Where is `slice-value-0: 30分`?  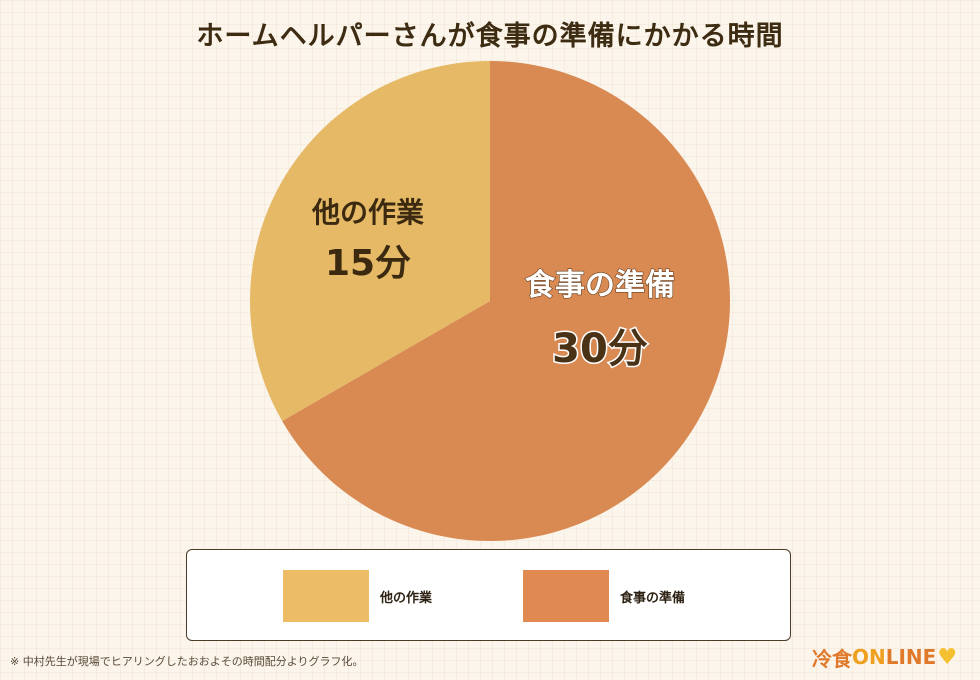 slice-value-0: 30分 is located at coordinates (600, 349).